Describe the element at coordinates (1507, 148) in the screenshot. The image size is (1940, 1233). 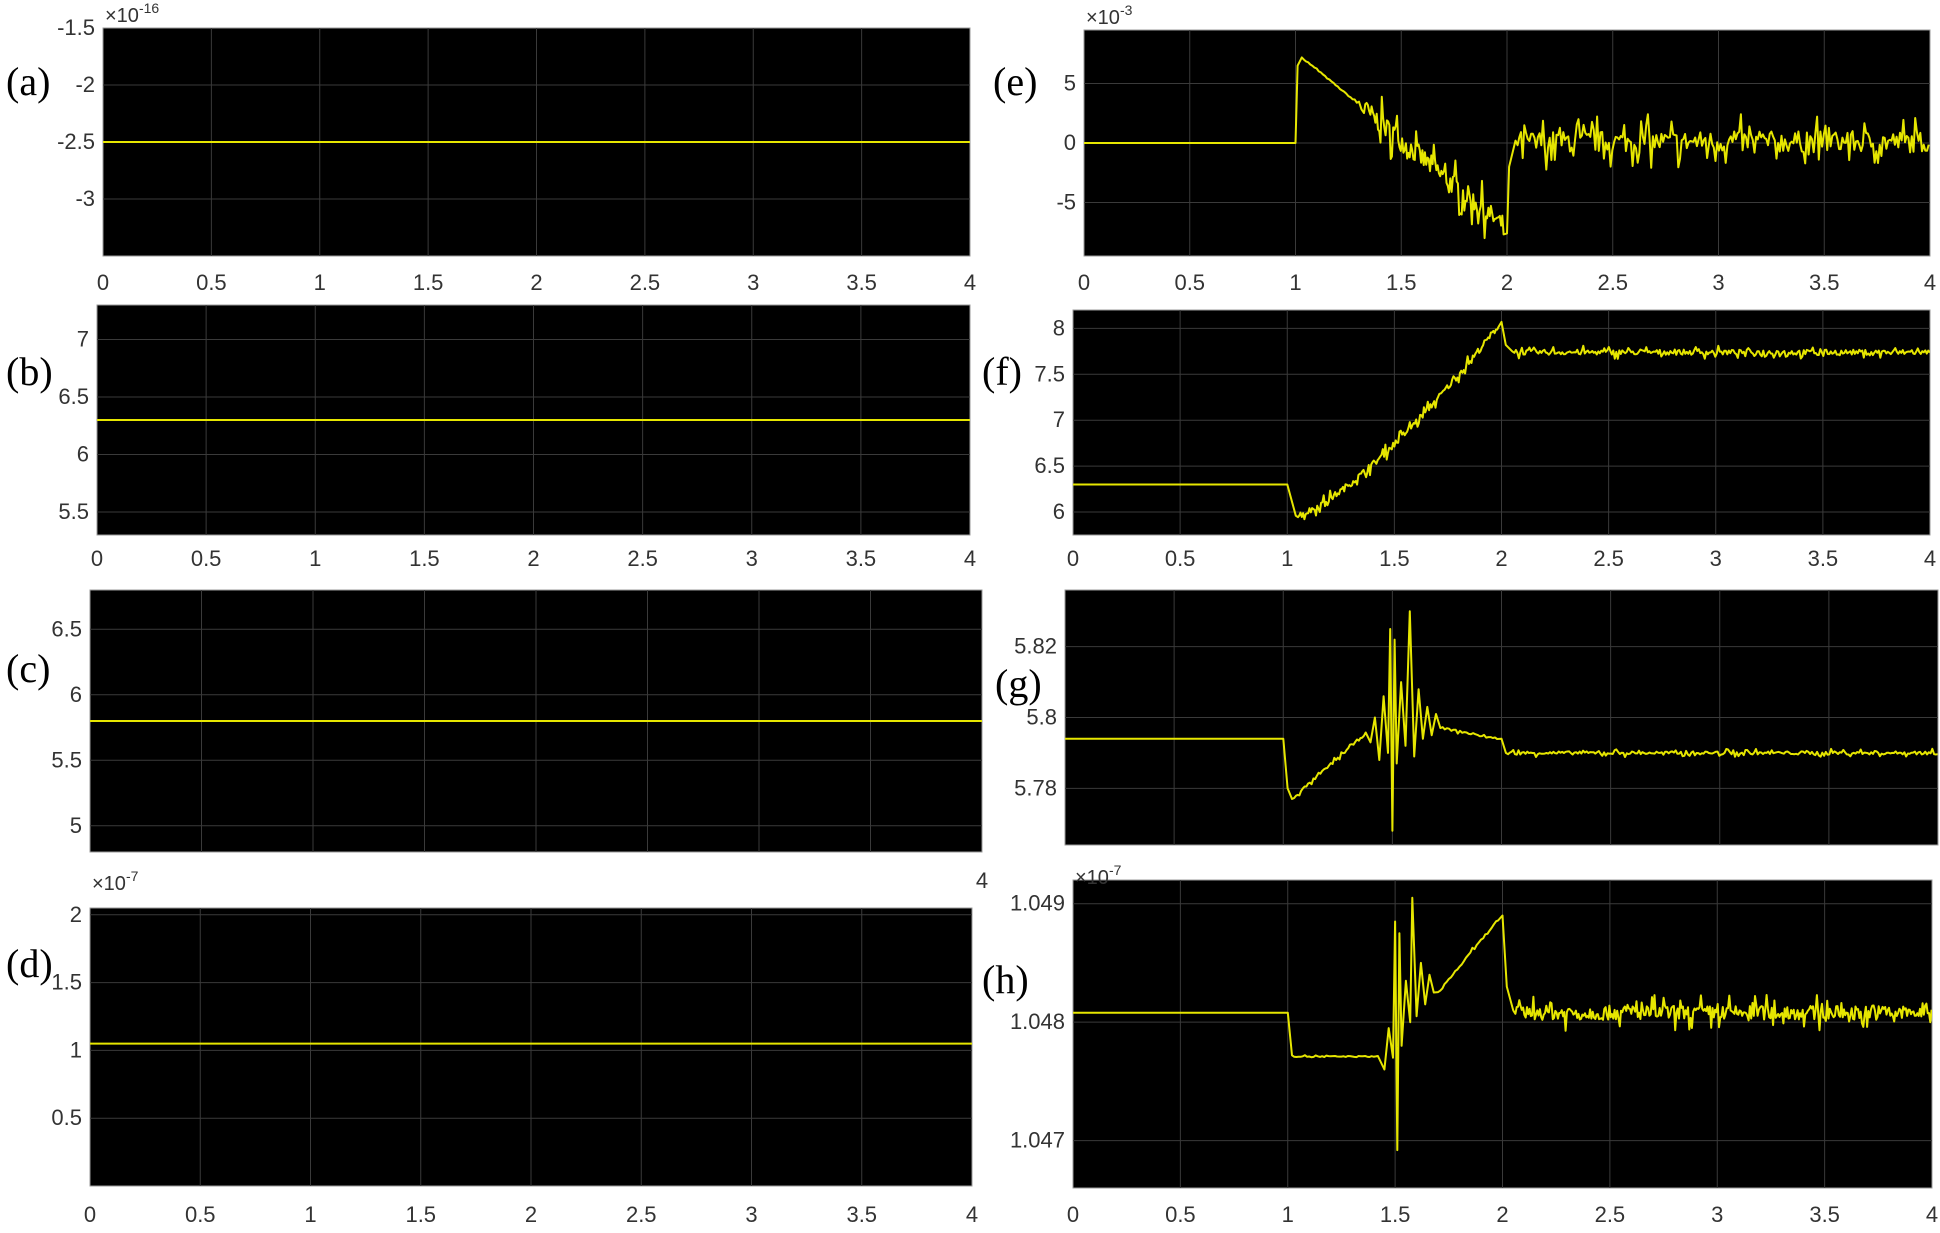
I see `series-line-e` at that location.